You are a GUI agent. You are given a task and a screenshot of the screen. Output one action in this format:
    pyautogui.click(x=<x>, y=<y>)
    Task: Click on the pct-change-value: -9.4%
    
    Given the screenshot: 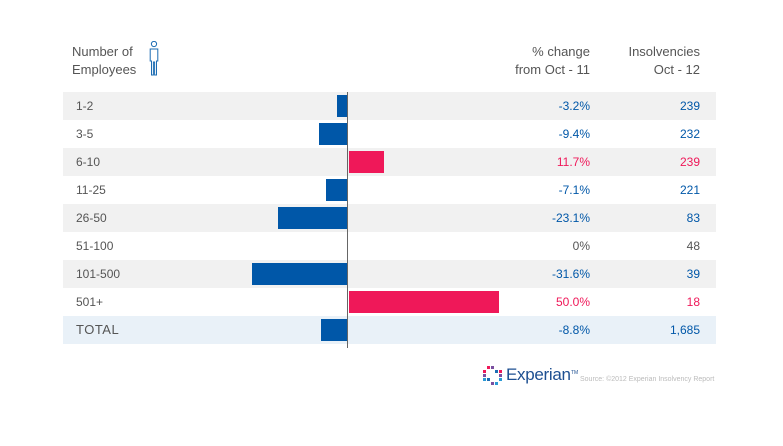 What is the action you would take?
    pyautogui.click(x=574, y=134)
    